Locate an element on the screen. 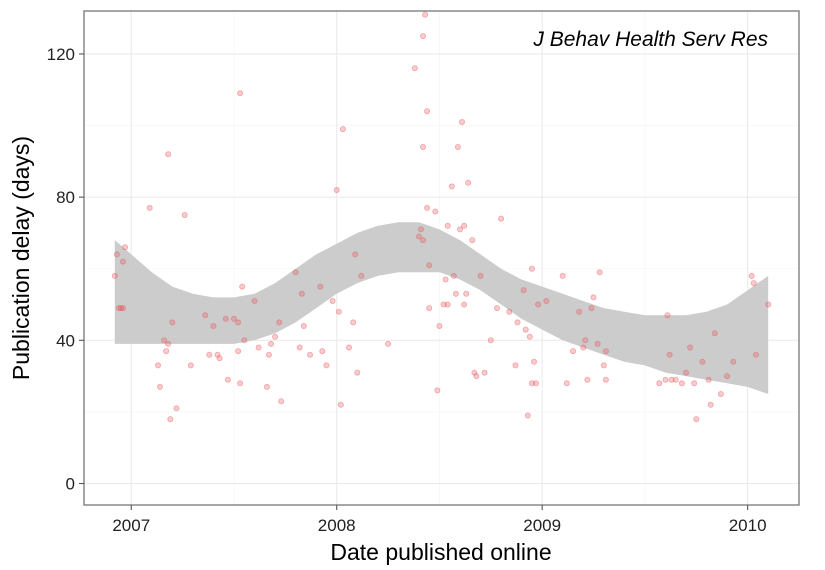  y-axis-title: Publication delay (days) is located at coordinates (21, 258).